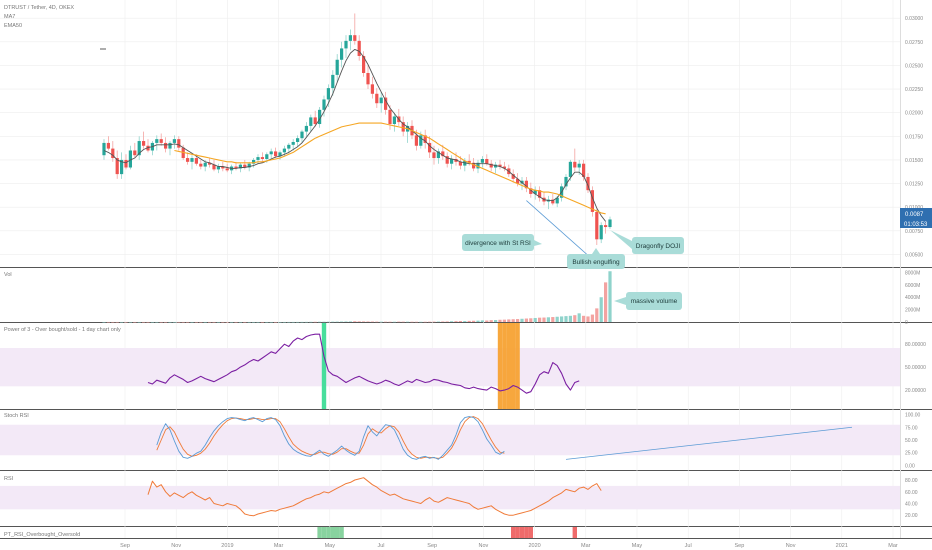  I want to click on time-tick-label: Mar, so click(893, 546).